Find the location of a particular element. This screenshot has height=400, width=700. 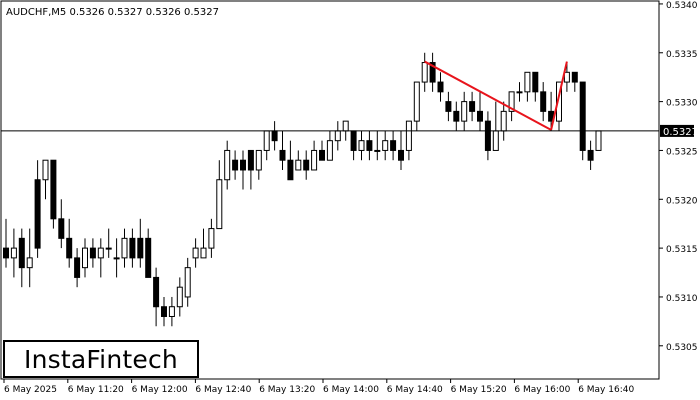

x-tick-label: 6 May 12:40 is located at coordinates (223, 390).